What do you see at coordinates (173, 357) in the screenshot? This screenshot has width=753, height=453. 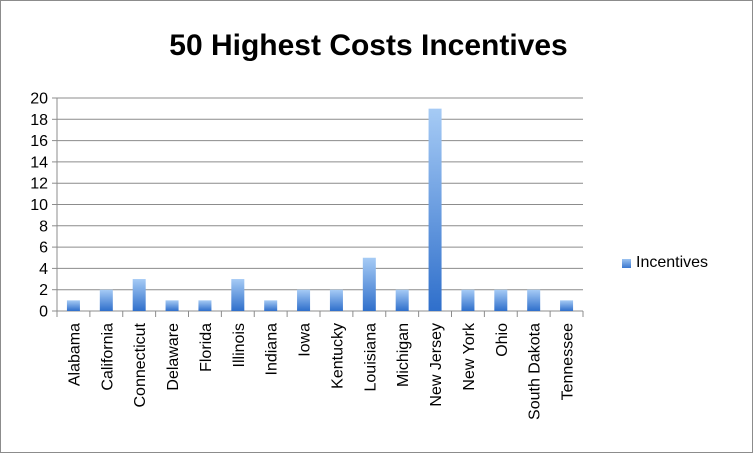 I see `x-tick-label: Delaware` at bounding box center [173, 357].